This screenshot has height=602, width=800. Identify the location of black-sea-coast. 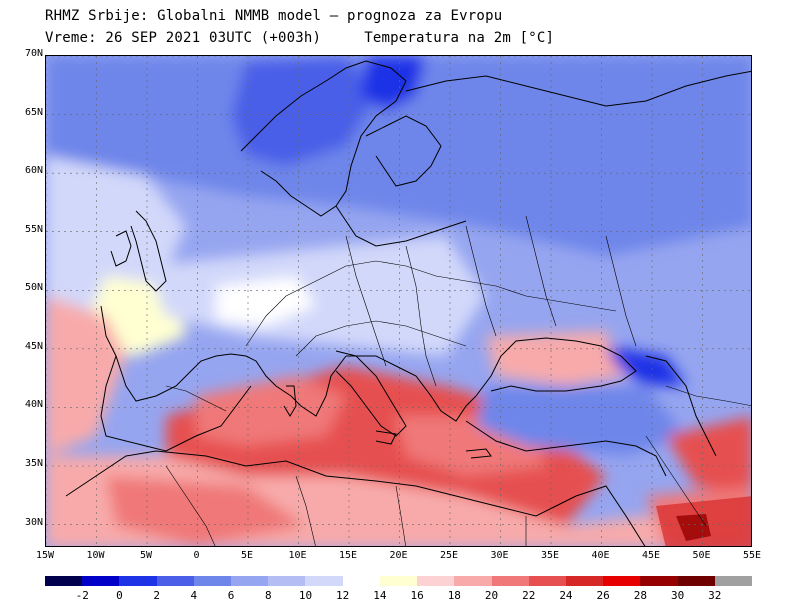
(556, 367).